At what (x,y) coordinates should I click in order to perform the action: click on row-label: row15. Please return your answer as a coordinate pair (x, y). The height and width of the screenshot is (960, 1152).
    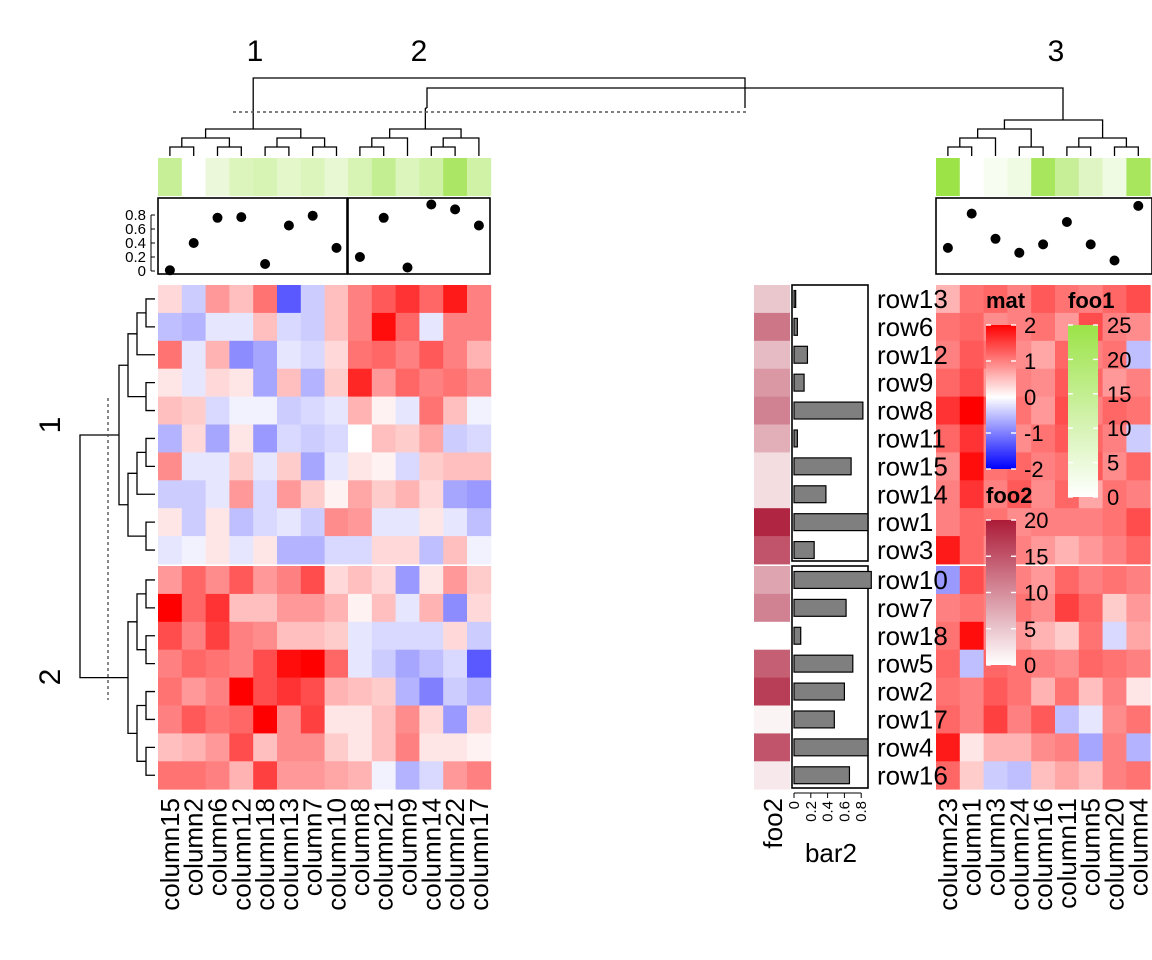
    Looking at the image, I should click on (912, 466).